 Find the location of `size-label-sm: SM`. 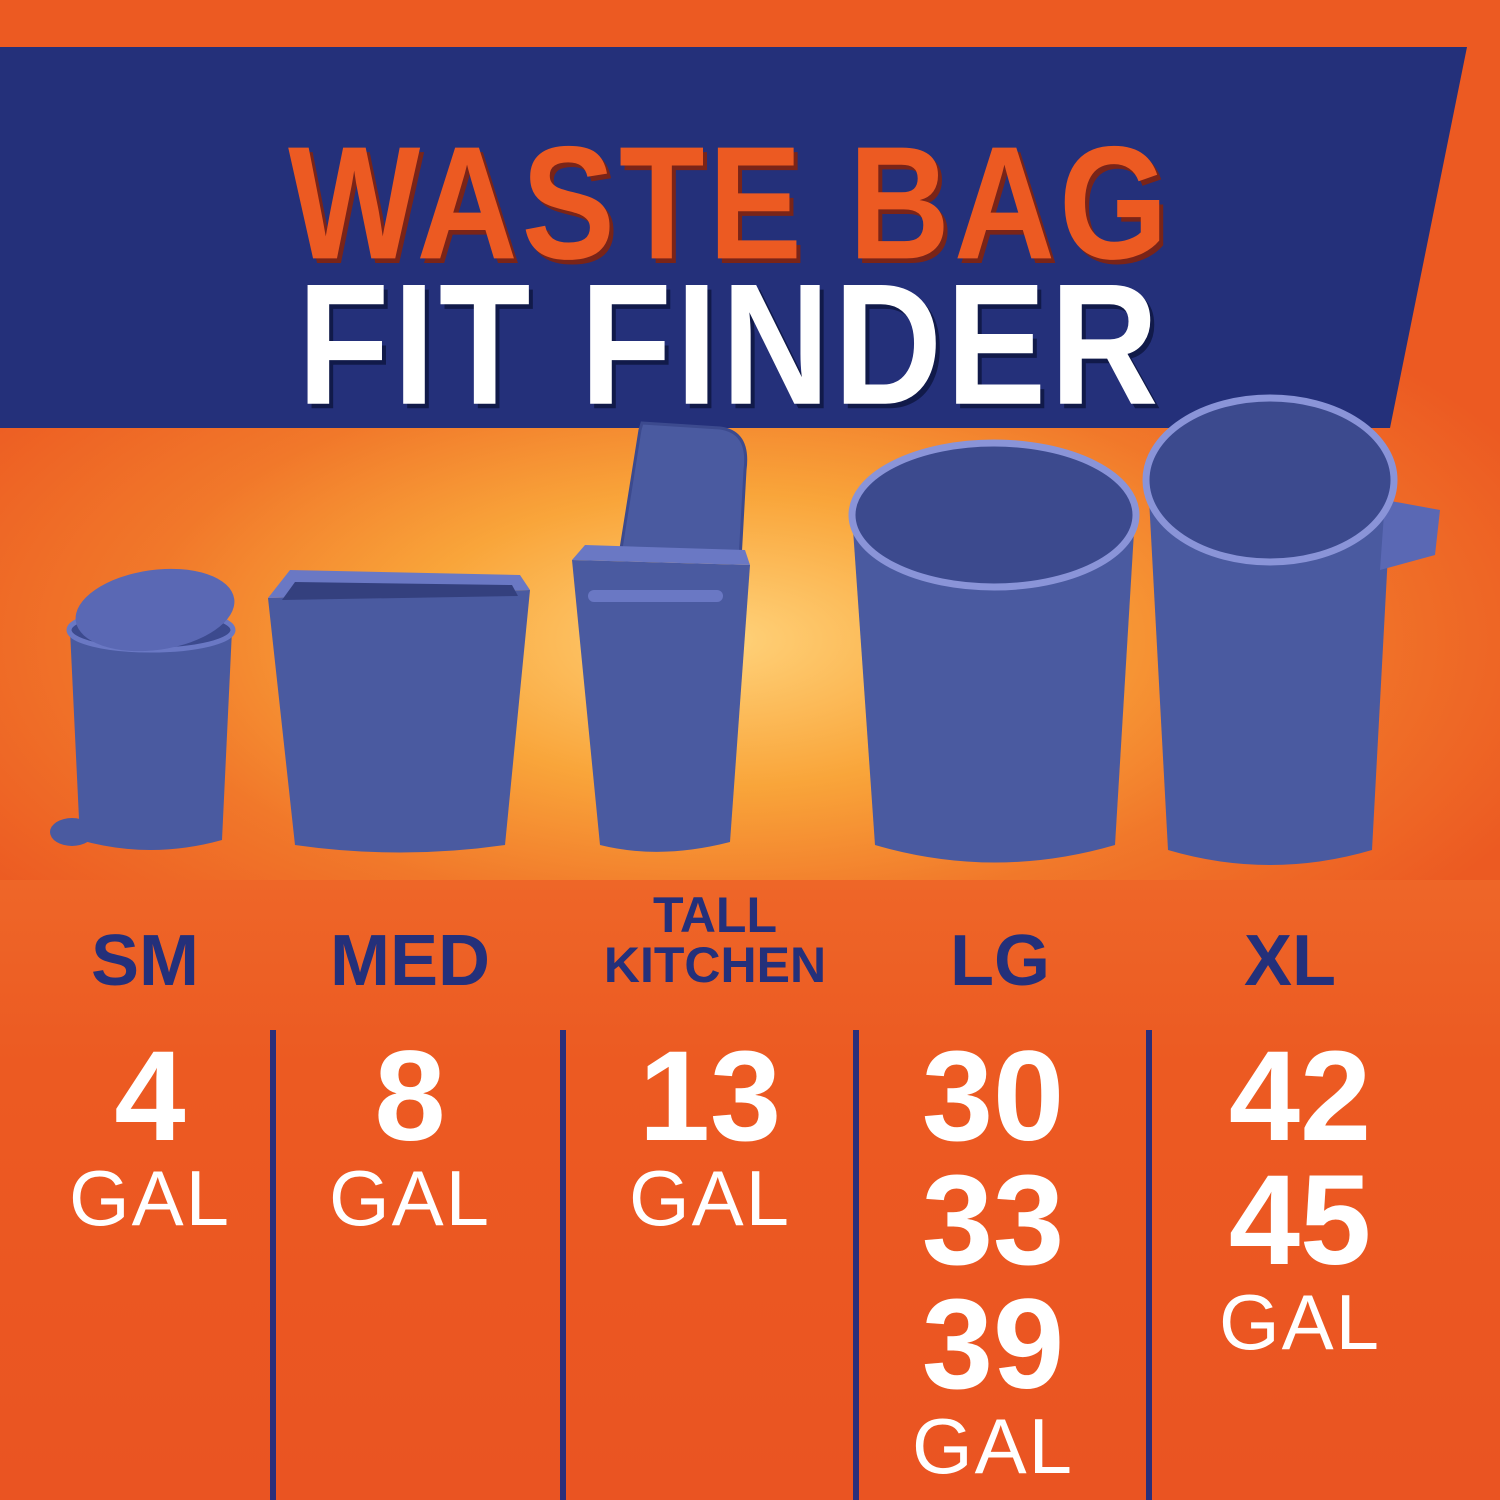

size-label-sm: SM is located at coordinates (145, 961).